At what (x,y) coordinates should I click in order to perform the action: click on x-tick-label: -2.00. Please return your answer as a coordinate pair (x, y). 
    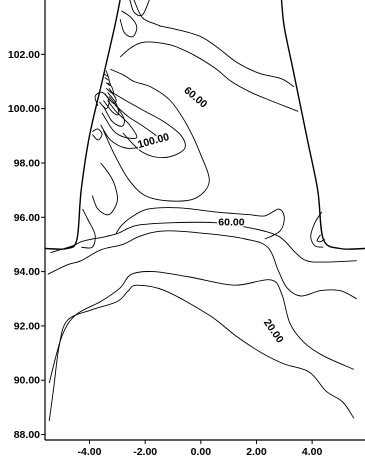
    Looking at the image, I should click on (145, 452).